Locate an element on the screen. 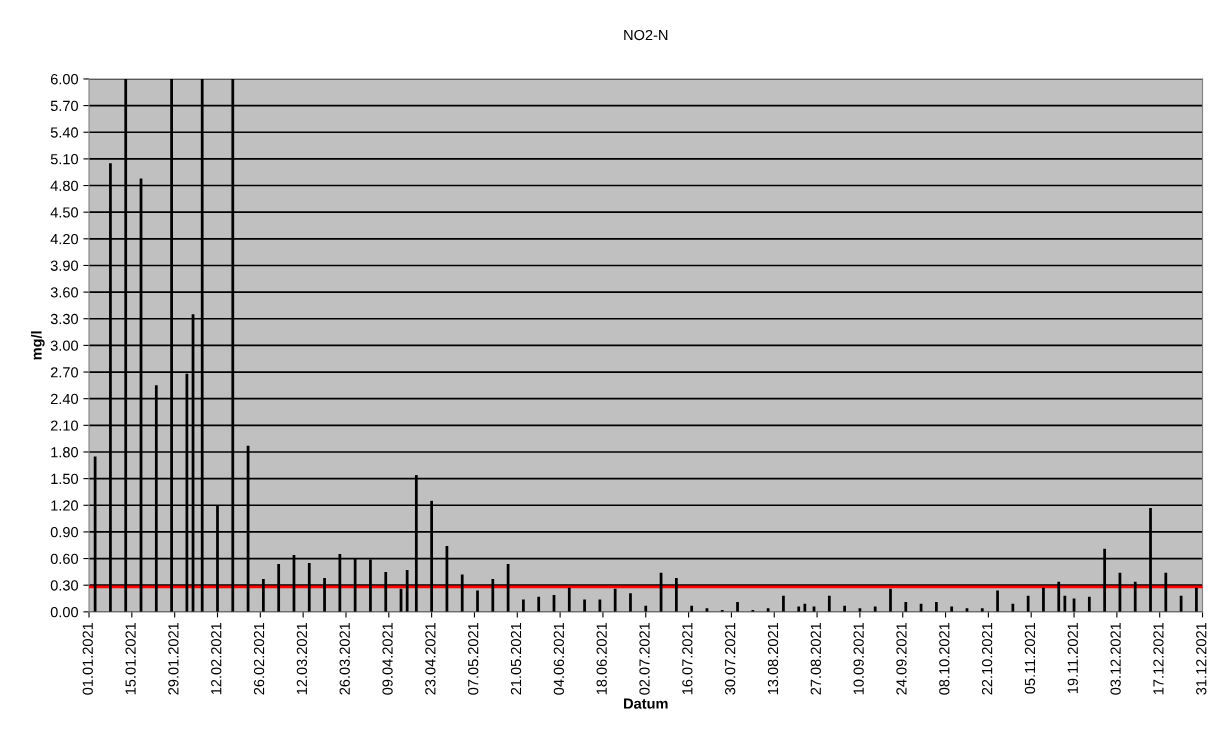 The image size is (1211, 731). x-tick-label: 12.03.2021 is located at coordinates (302, 658).